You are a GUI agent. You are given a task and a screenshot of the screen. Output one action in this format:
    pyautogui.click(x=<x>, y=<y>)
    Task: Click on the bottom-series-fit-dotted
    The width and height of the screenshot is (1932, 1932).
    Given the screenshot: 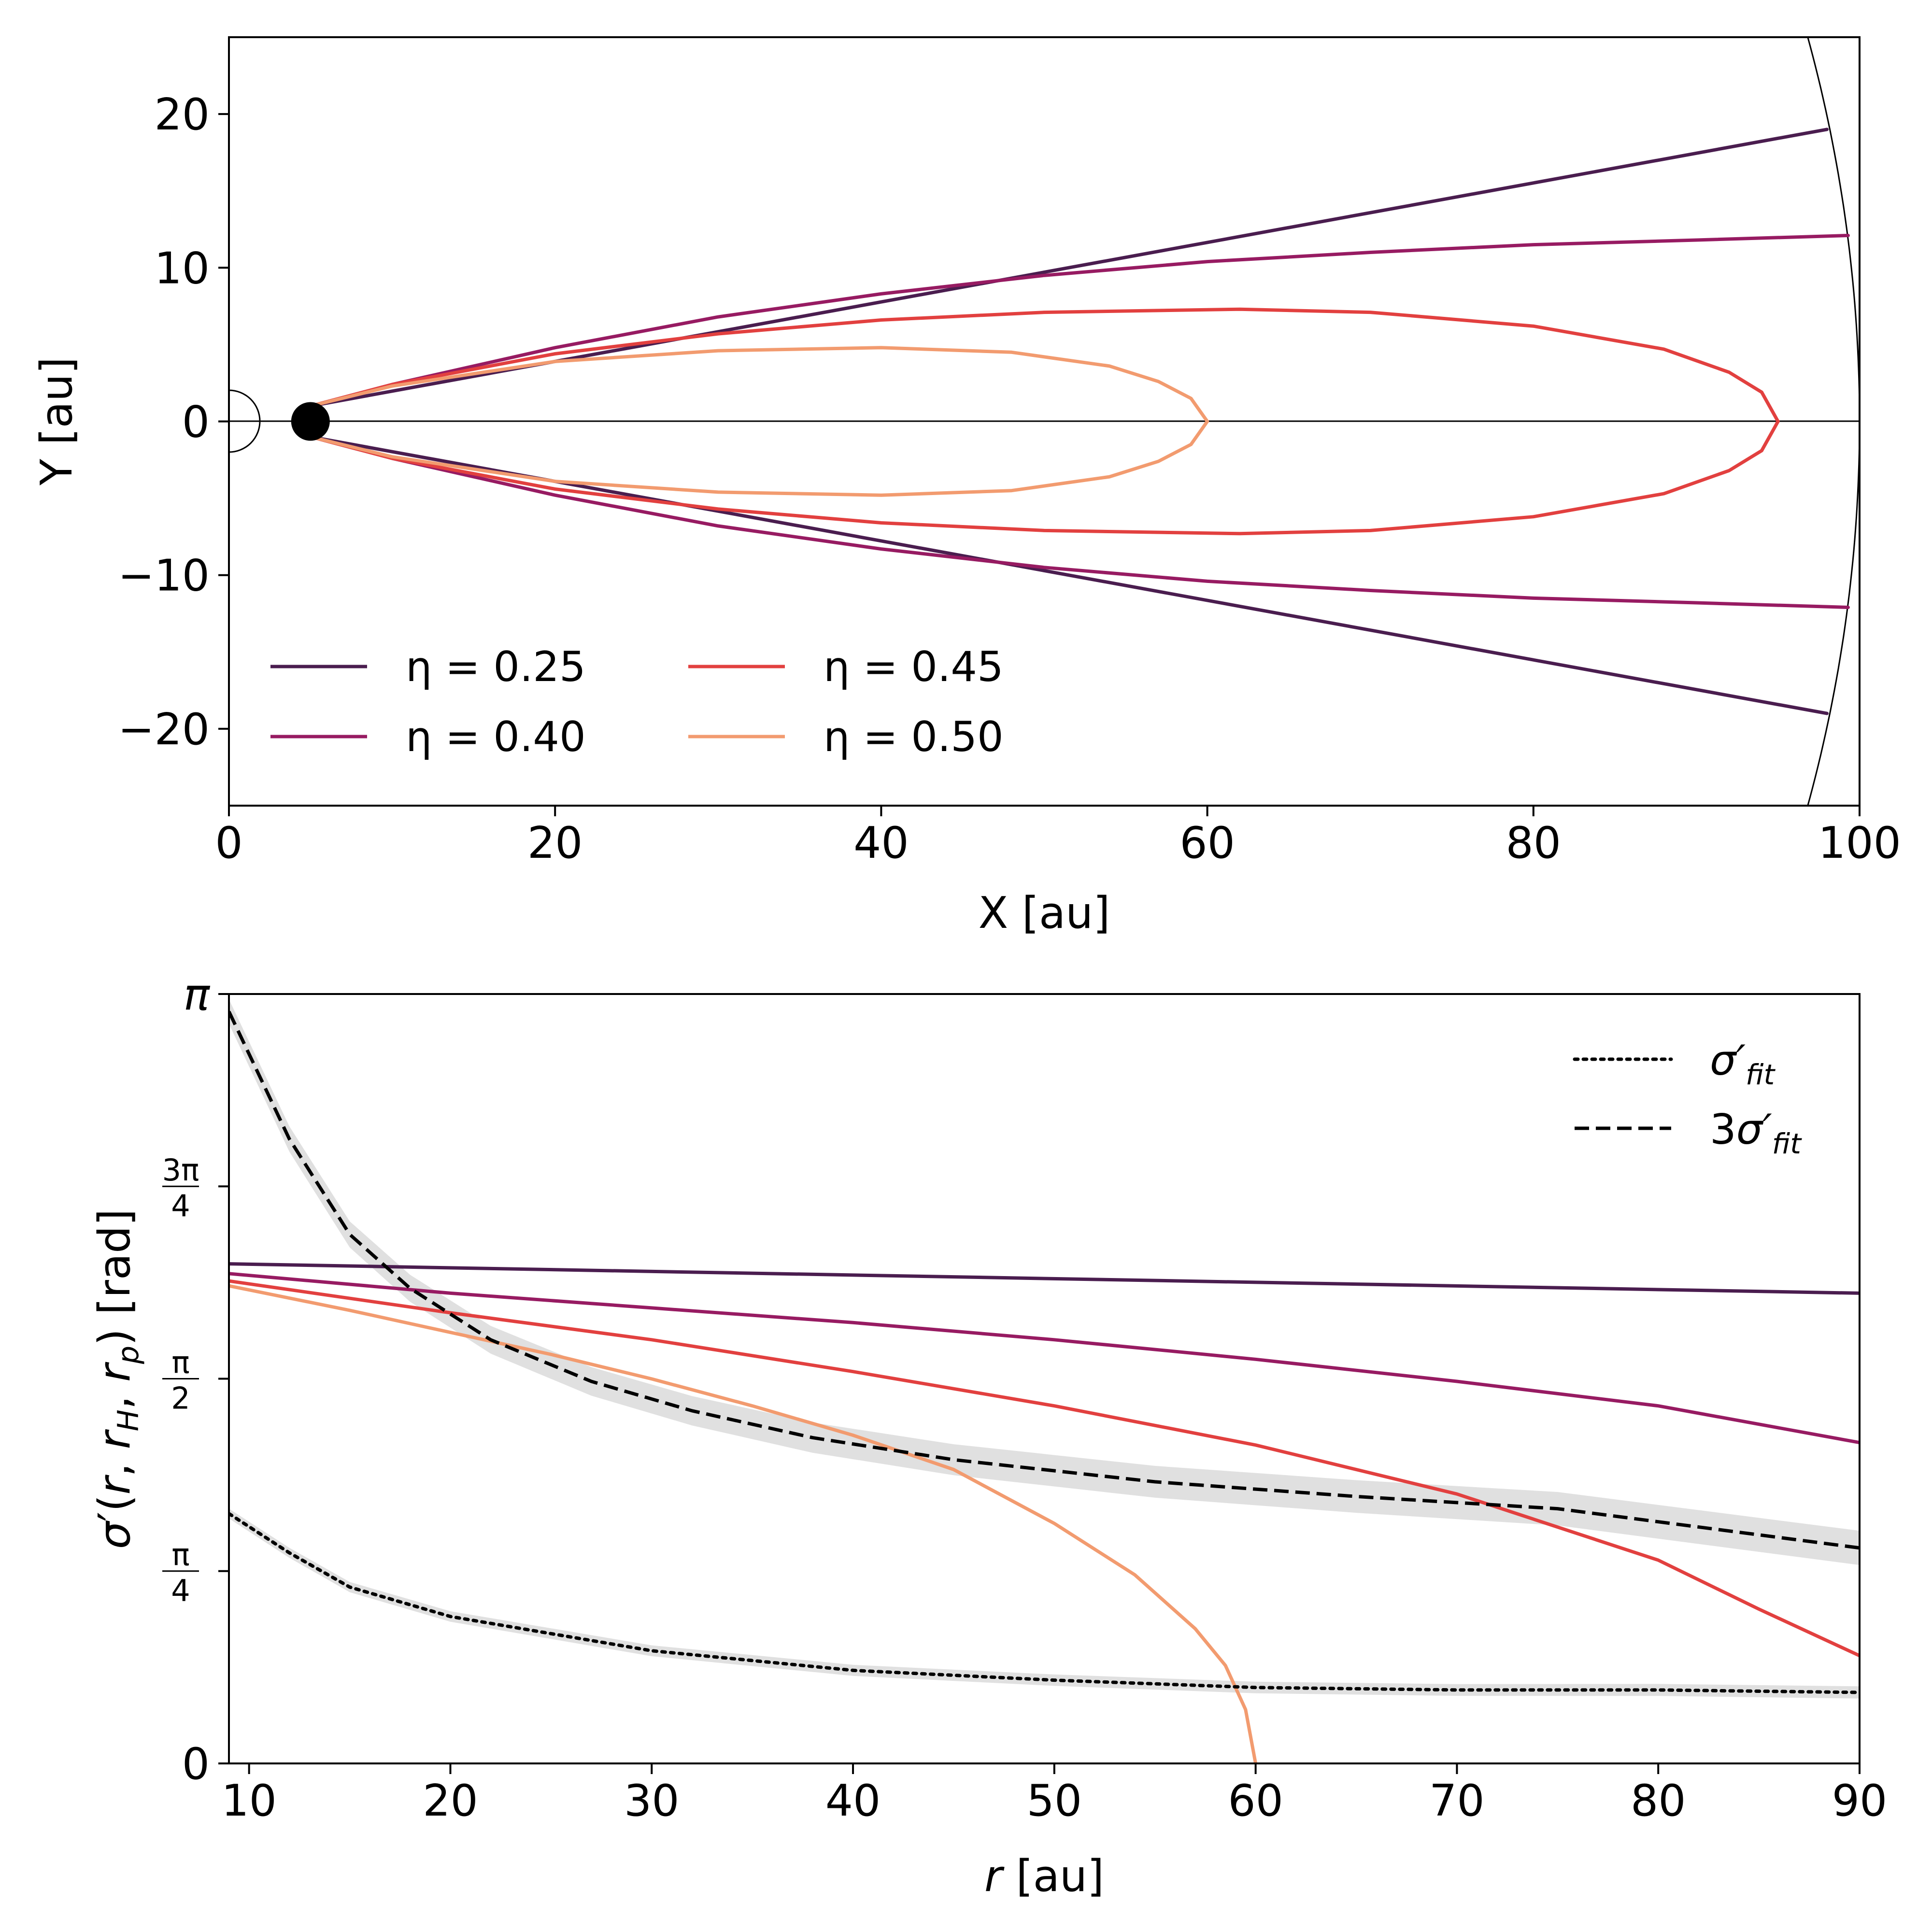 What is the action you would take?
    pyautogui.click(x=1044, y=1603)
    